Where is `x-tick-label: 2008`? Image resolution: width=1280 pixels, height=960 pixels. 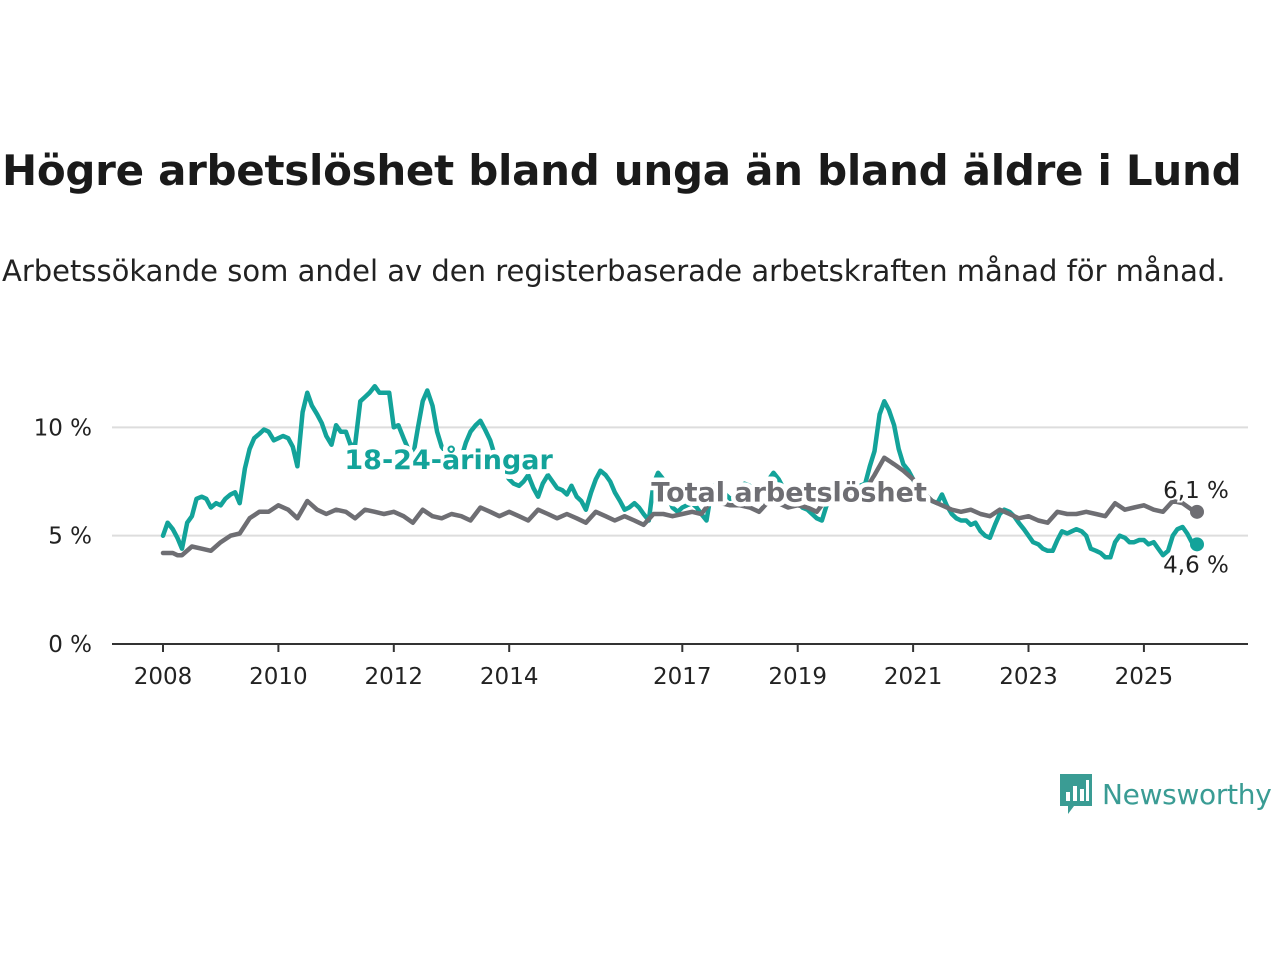
x-tick-label: 2008 is located at coordinates (163, 677).